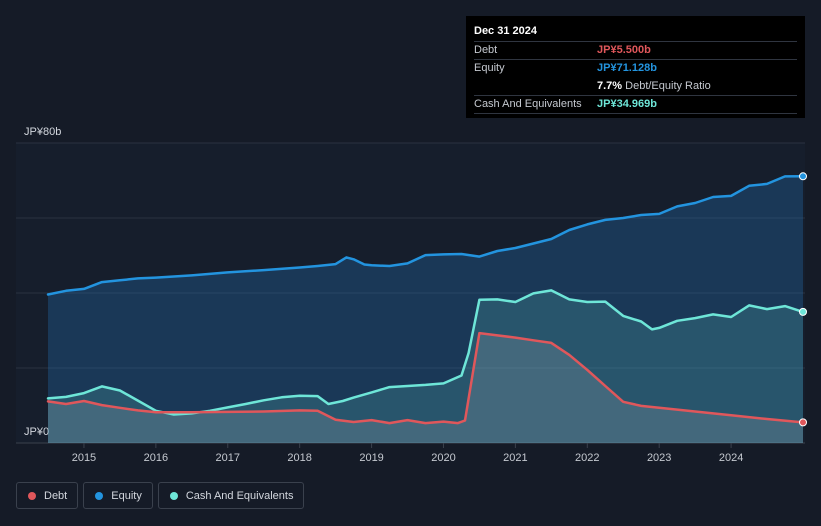 This screenshot has height=526, width=821. Describe the element at coordinates (528, 104) in the screenshot. I see `tooltip-cash-label: Cash And Equivalents` at that location.